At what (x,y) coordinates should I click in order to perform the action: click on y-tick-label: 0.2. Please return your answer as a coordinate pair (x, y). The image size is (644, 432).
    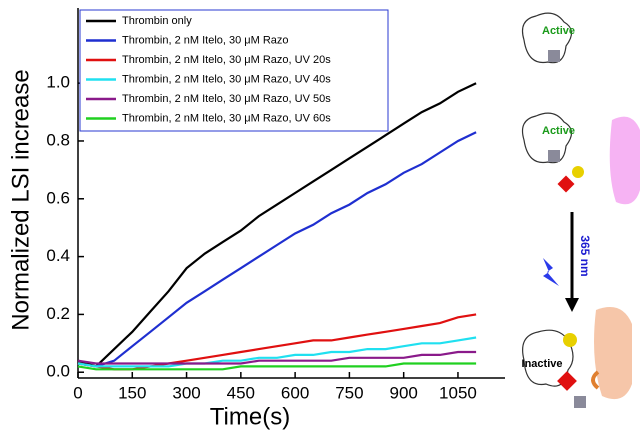
    Looking at the image, I should click on (58, 313).